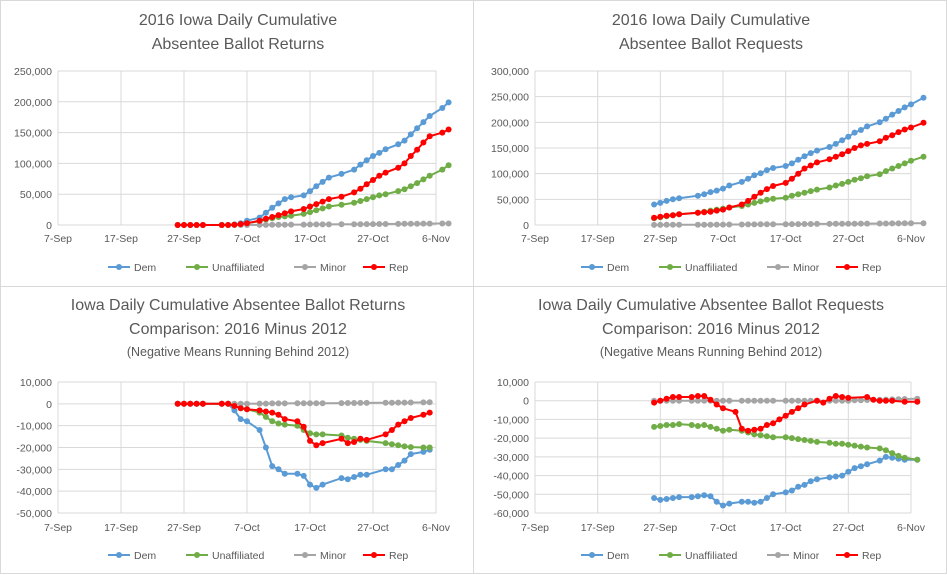 The image size is (947, 575). I want to click on legend-label: Rep, so click(398, 268).